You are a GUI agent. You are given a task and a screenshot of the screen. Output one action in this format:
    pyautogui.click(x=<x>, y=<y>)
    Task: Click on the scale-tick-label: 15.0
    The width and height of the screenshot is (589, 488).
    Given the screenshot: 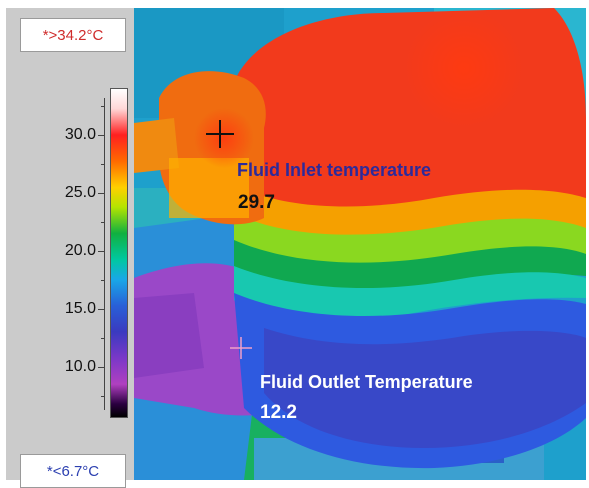 What is the action you would take?
    pyautogui.click(x=80, y=308)
    